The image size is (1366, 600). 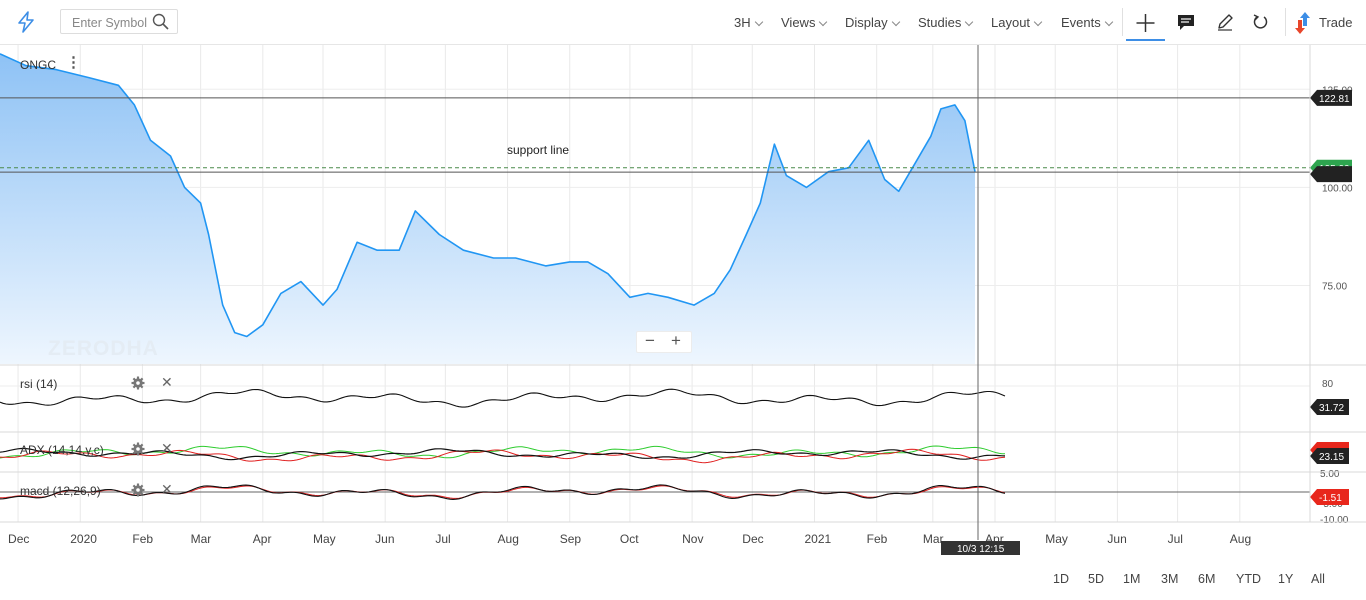 I want to click on range-button-6m: 6M, so click(x=1207, y=579).